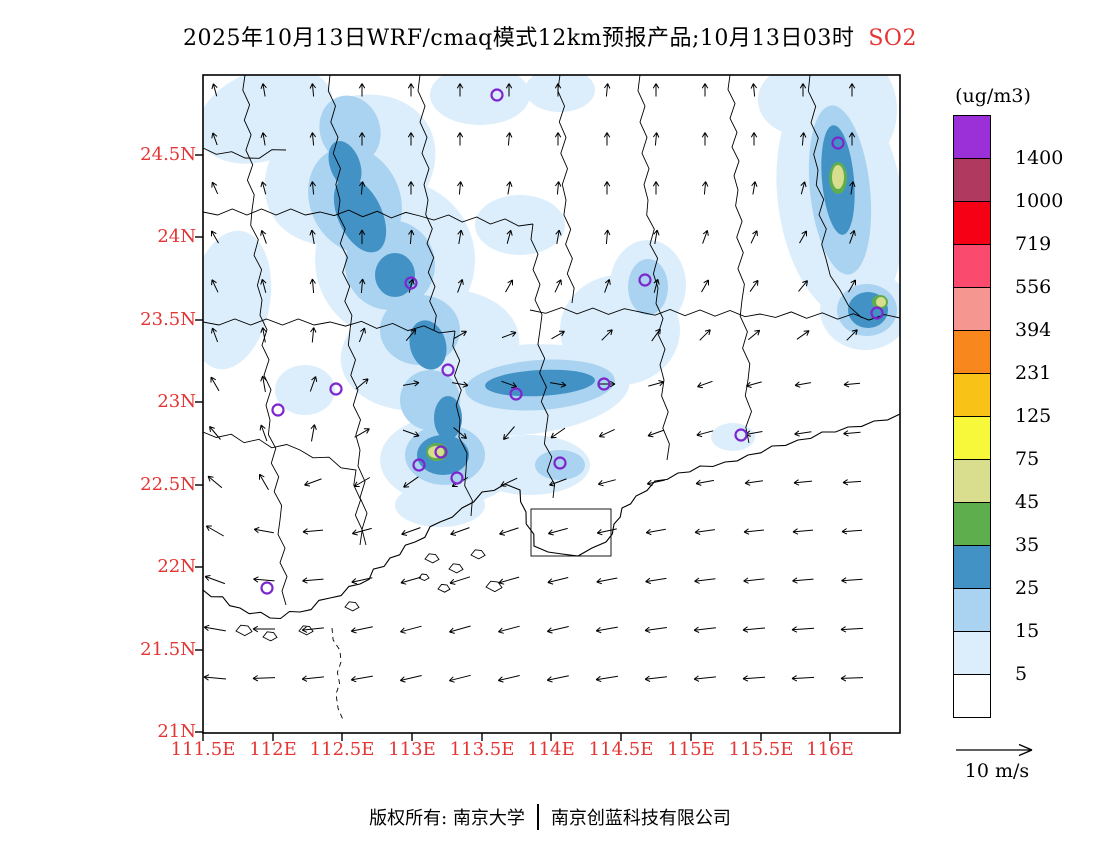 This screenshot has height=850, width=1100. What do you see at coordinates (993, 96) in the screenshot?
I see `legend-units-label: (ug/m3)` at bounding box center [993, 96].